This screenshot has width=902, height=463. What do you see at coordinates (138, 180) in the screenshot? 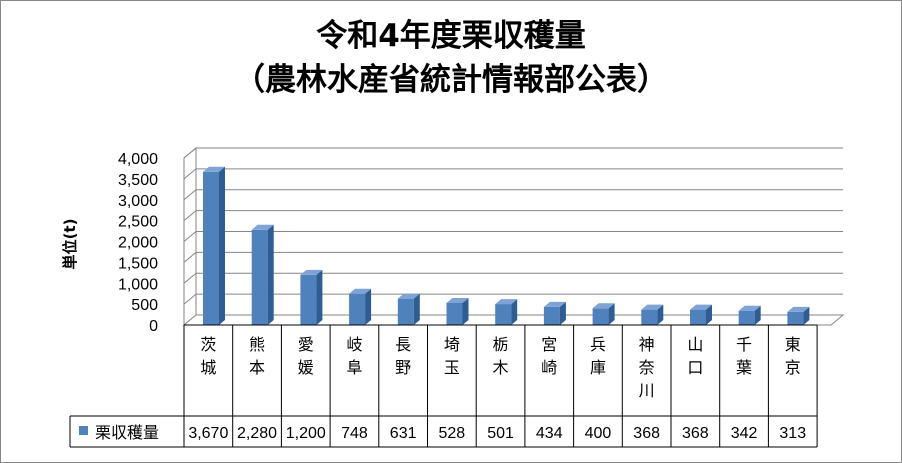
I see `y-tick-label: 3,500` at bounding box center [138, 180].